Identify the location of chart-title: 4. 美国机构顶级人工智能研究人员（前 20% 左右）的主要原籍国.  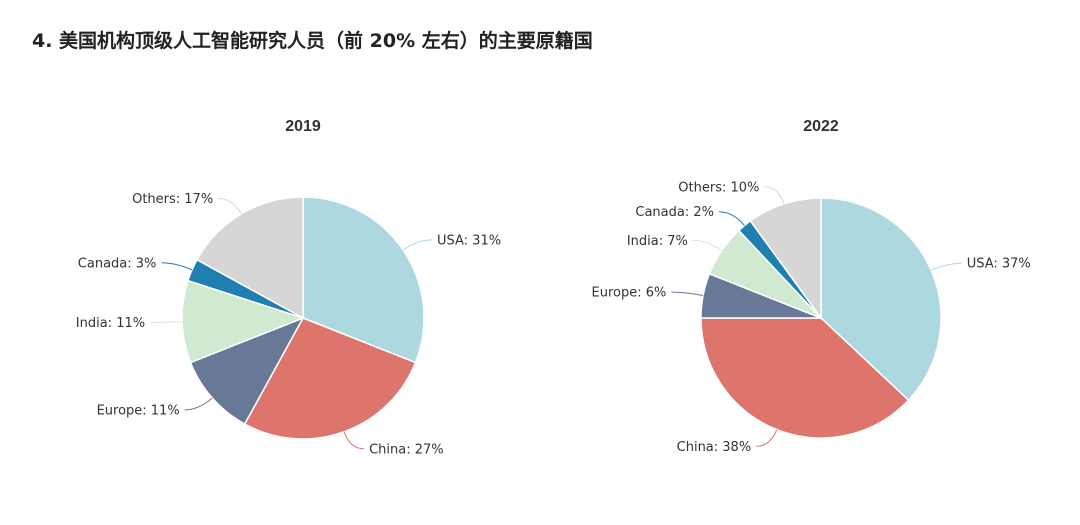
(312, 41).